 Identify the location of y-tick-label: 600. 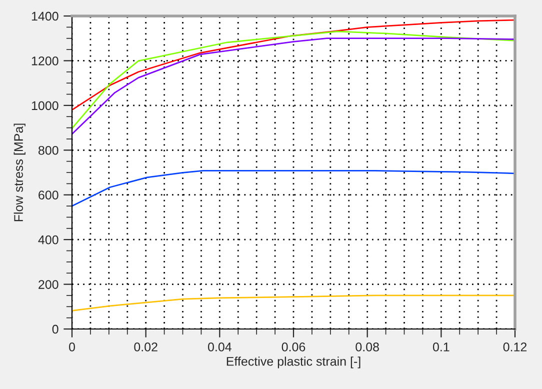
(48, 195).